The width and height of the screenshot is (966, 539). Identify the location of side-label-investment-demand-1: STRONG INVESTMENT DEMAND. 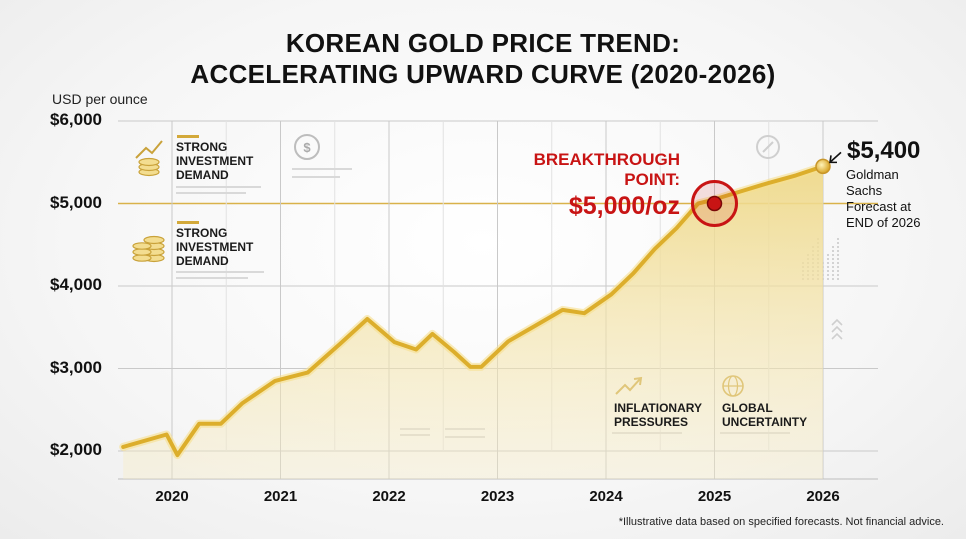
(215, 161).